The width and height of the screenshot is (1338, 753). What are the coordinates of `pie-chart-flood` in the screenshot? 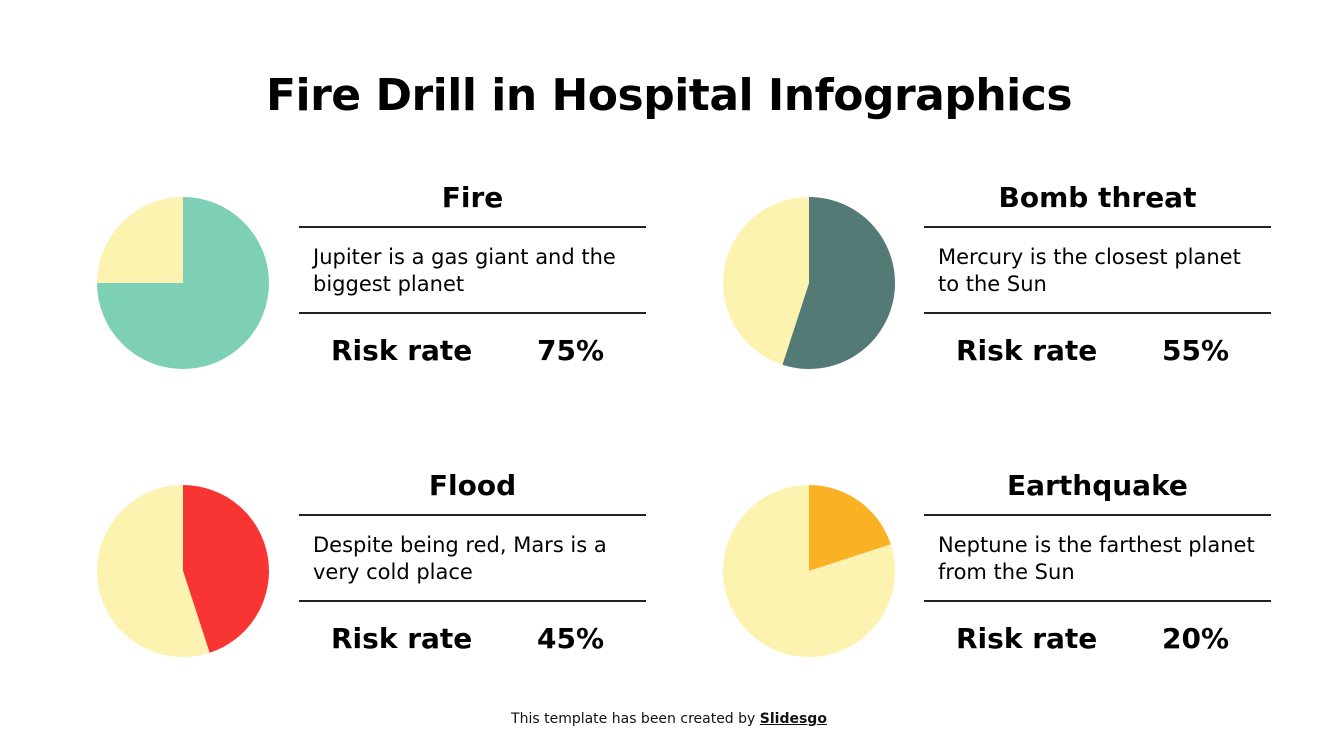 It's located at (183, 571).